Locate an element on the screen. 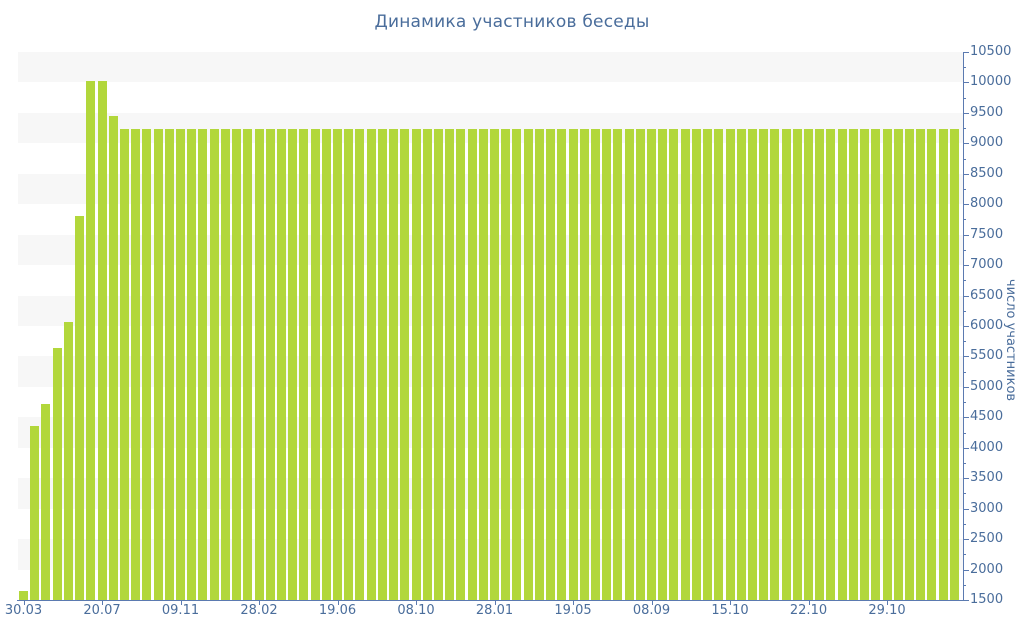 This screenshot has width=1024, height=640. x-tick-label: 28.02 is located at coordinates (259, 610).